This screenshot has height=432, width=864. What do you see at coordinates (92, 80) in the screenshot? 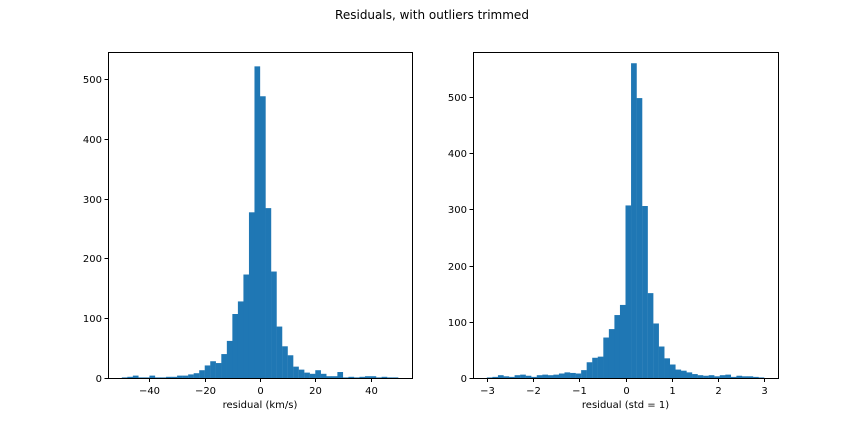
I see `ytick-label-left-5: 500` at bounding box center [92, 80].